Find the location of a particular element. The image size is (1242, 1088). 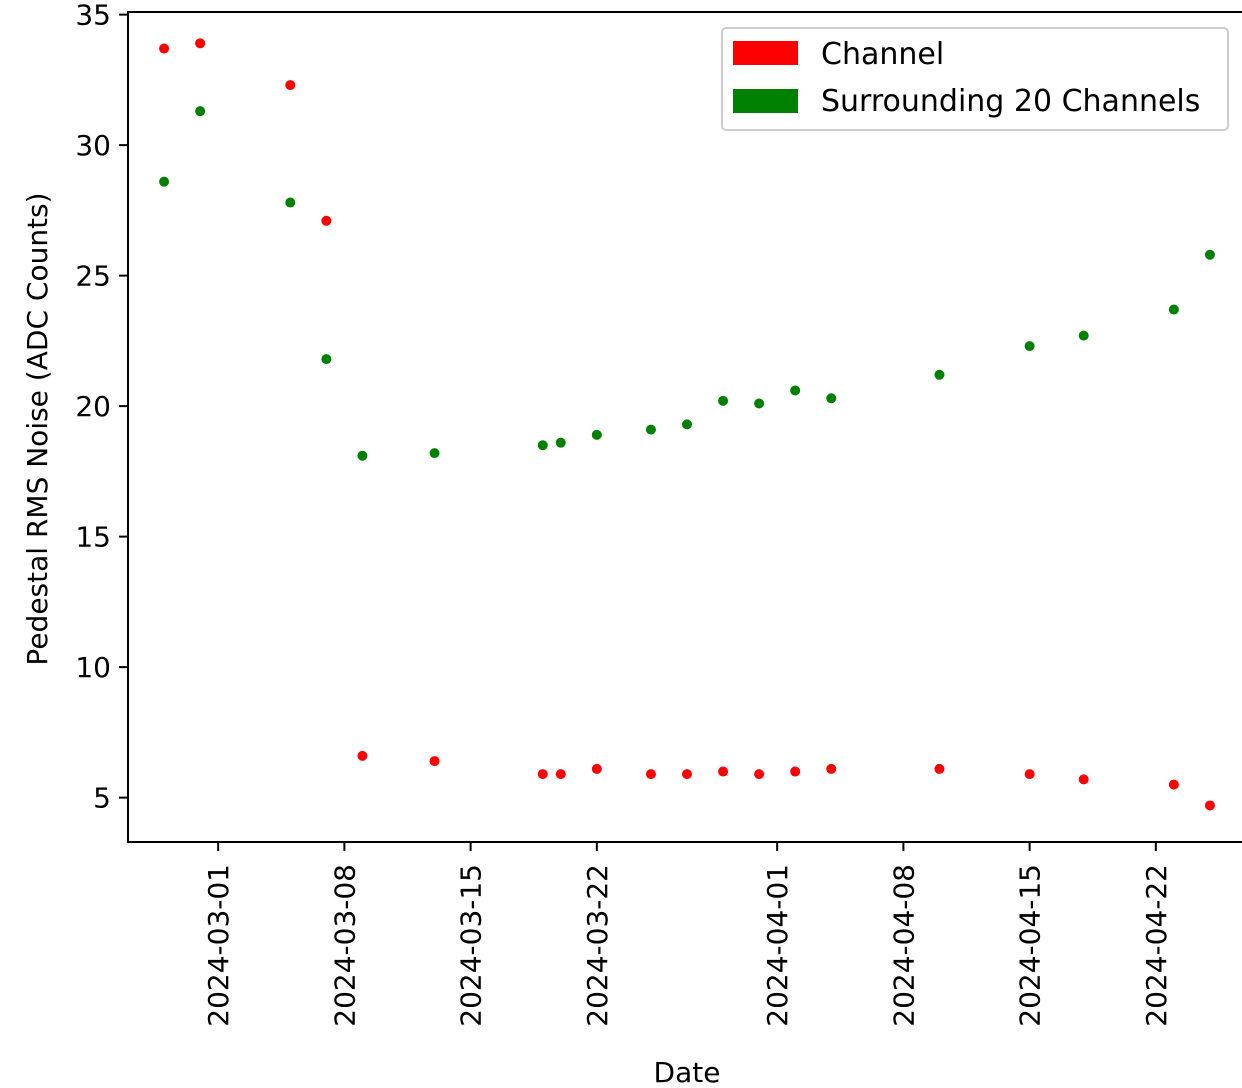

legend-swatch-channel is located at coordinates (765, 53).